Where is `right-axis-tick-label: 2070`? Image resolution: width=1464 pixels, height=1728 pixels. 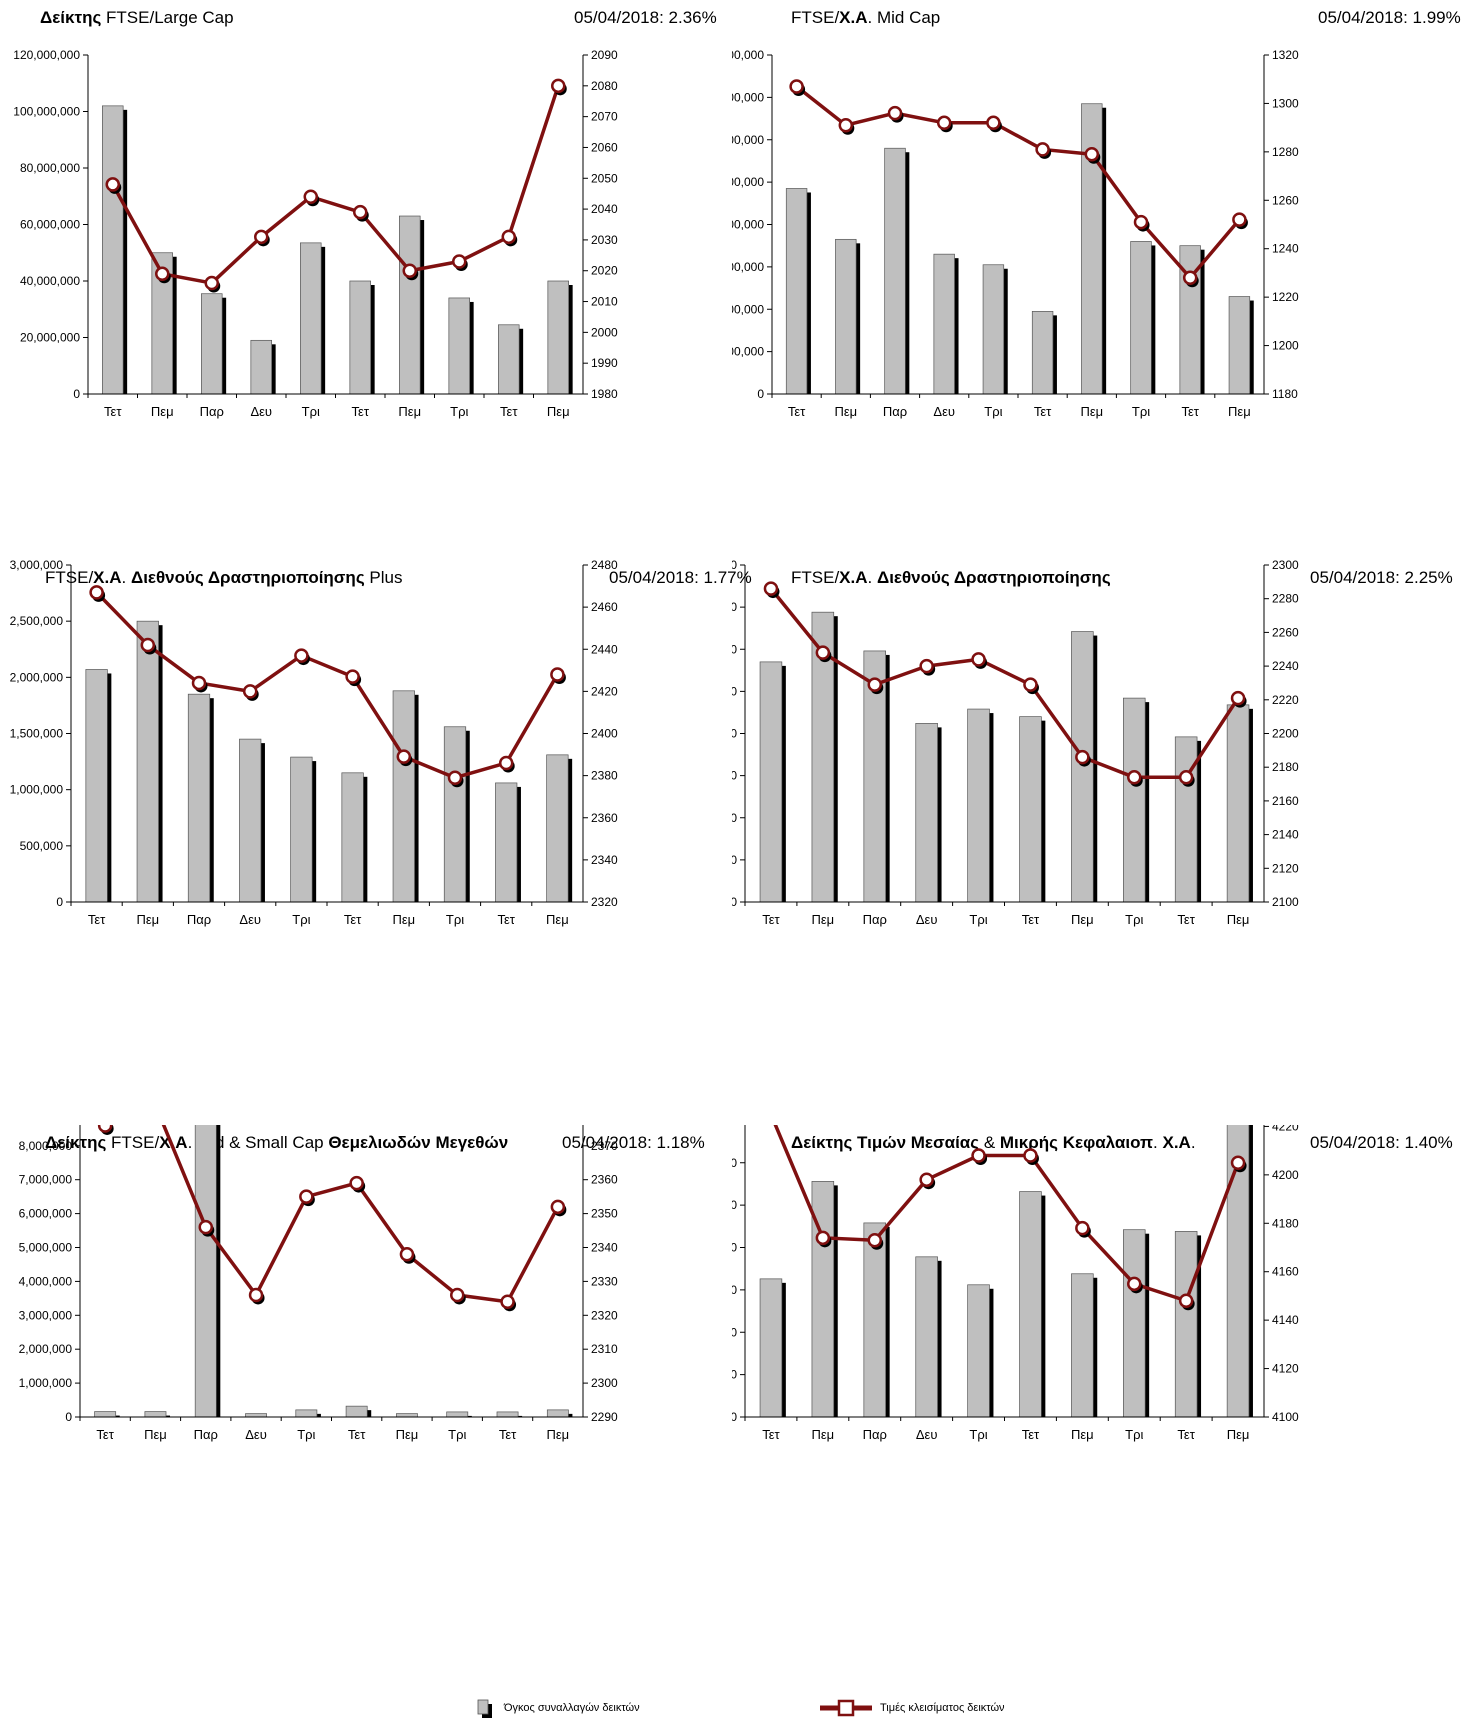
right-axis-tick-label: 2070 is located at coordinates (604, 117).